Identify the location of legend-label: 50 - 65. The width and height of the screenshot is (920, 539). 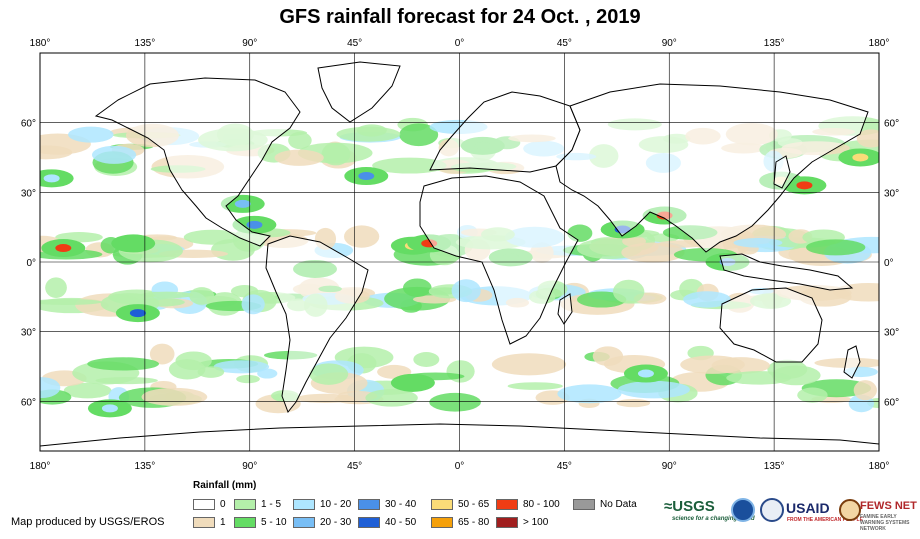
(474, 504).